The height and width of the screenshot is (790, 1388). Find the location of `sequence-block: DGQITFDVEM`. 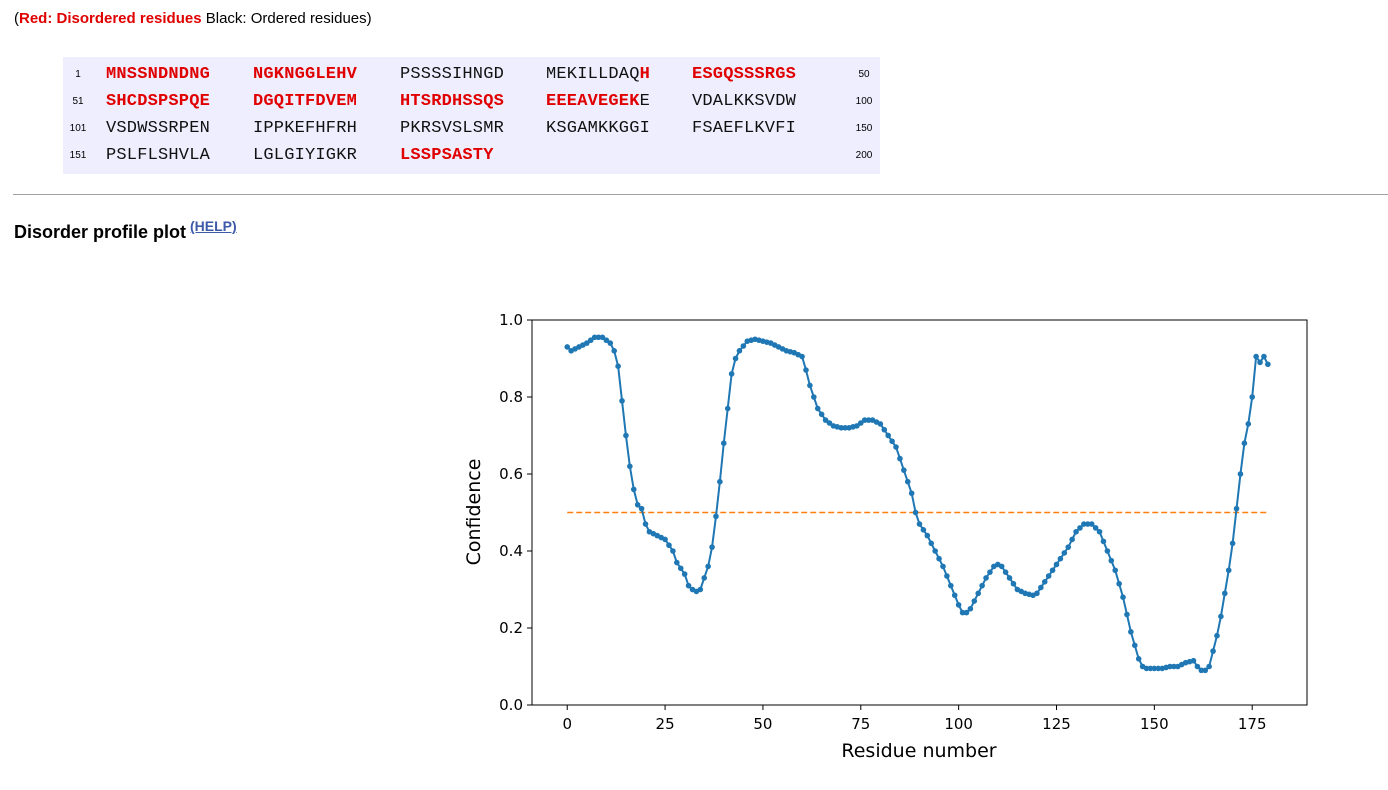

sequence-block: DGQITFDVEM is located at coordinates (305, 101).